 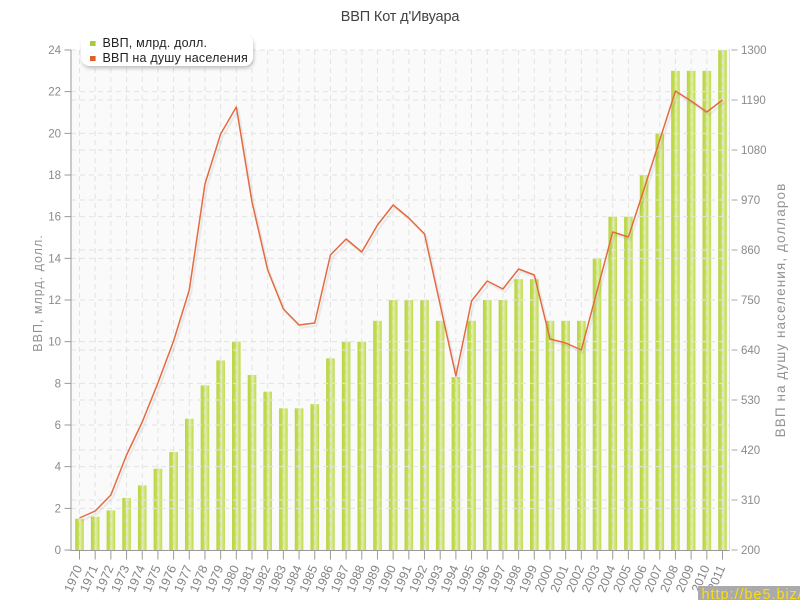 What do you see at coordinates (754, 151) in the screenshot?
I see `svg-text: 1080` at bounding box center [754, 151].